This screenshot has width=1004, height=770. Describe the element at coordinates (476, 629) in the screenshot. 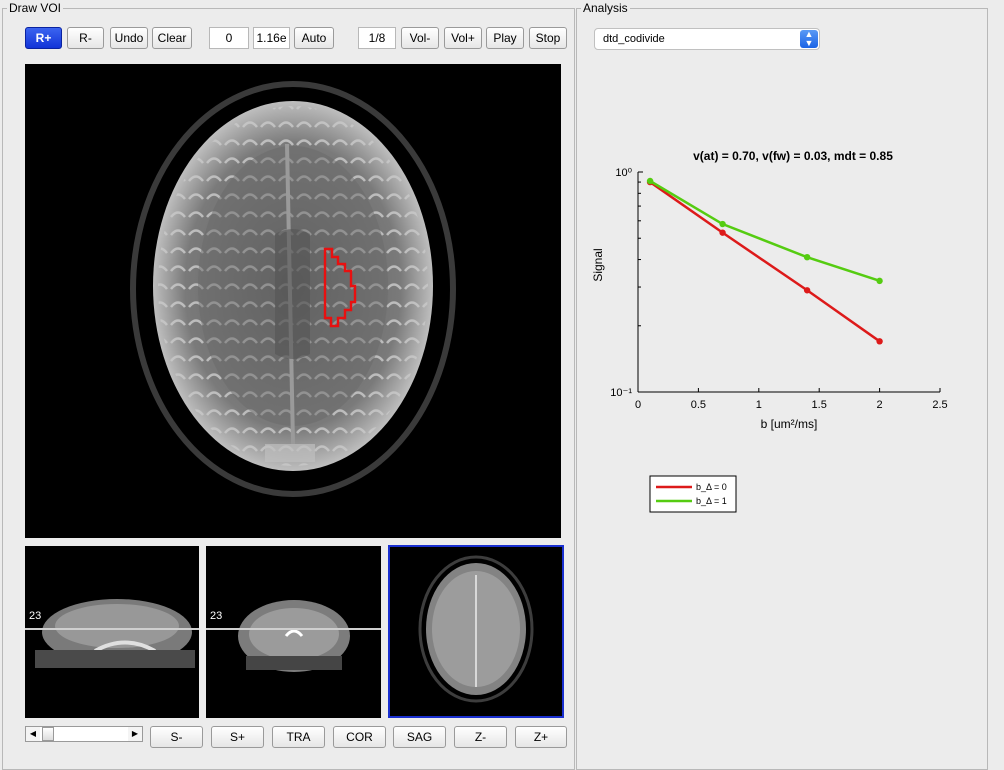

I see `axial-thumbnail-image` at that location.